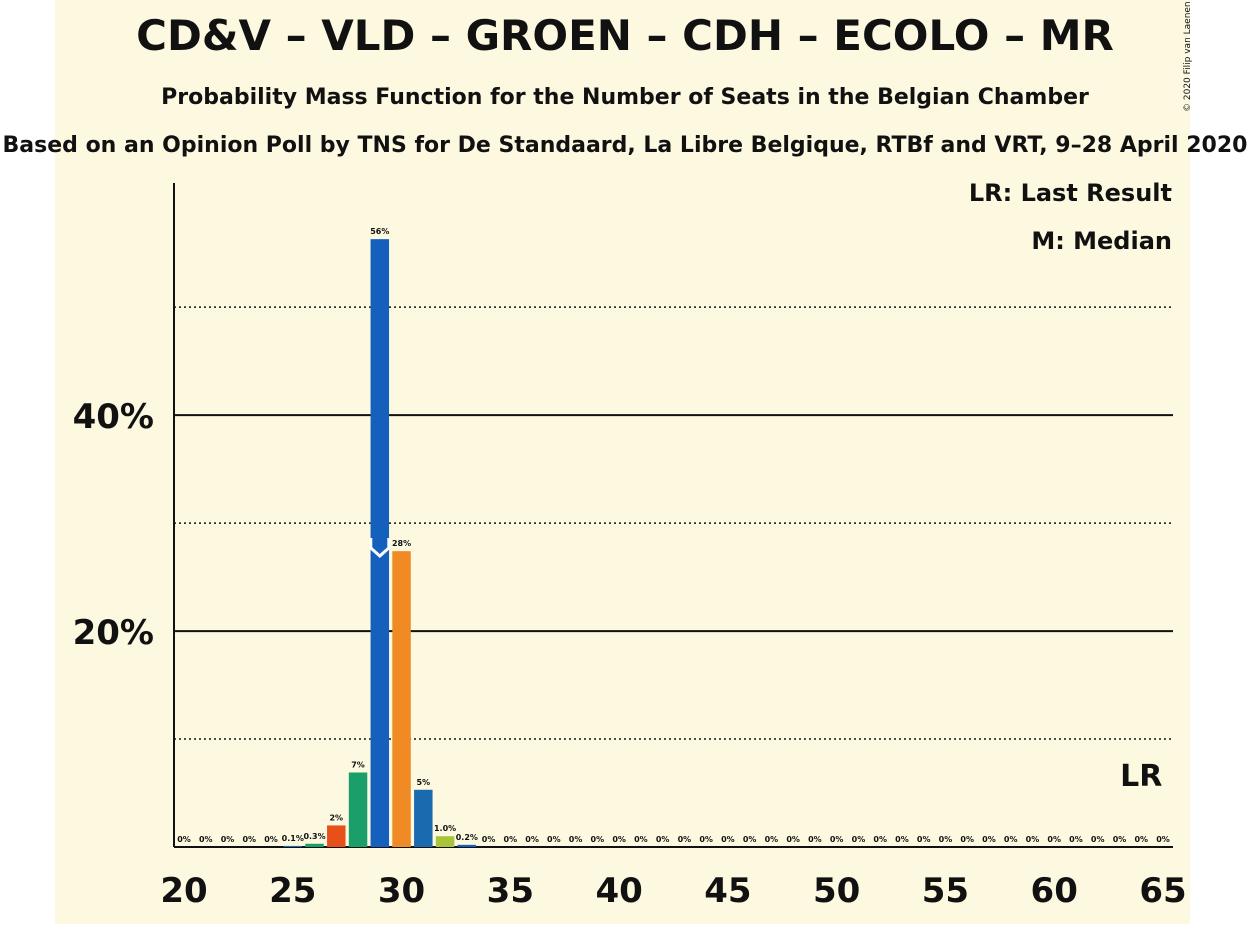  Describe the element at coordinates (1141, 776) in the screenshot. I see `last-result-label: LR` at that location.